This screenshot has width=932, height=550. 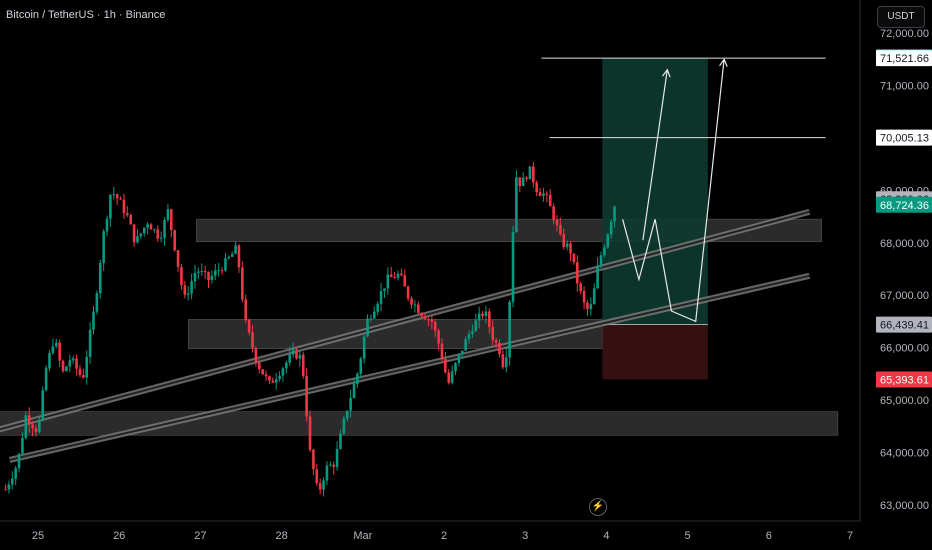 I want to click on projection-path, so click(x=655, y=155).